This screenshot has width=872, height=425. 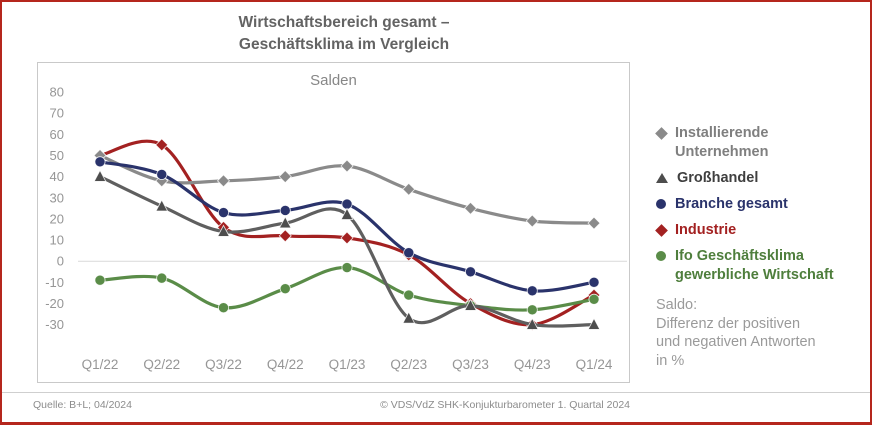 What do you see at coordinates (758, 230) in the screenshot?
I see `legend-item-industrie: Industrie` at bounding box center [758, 230].